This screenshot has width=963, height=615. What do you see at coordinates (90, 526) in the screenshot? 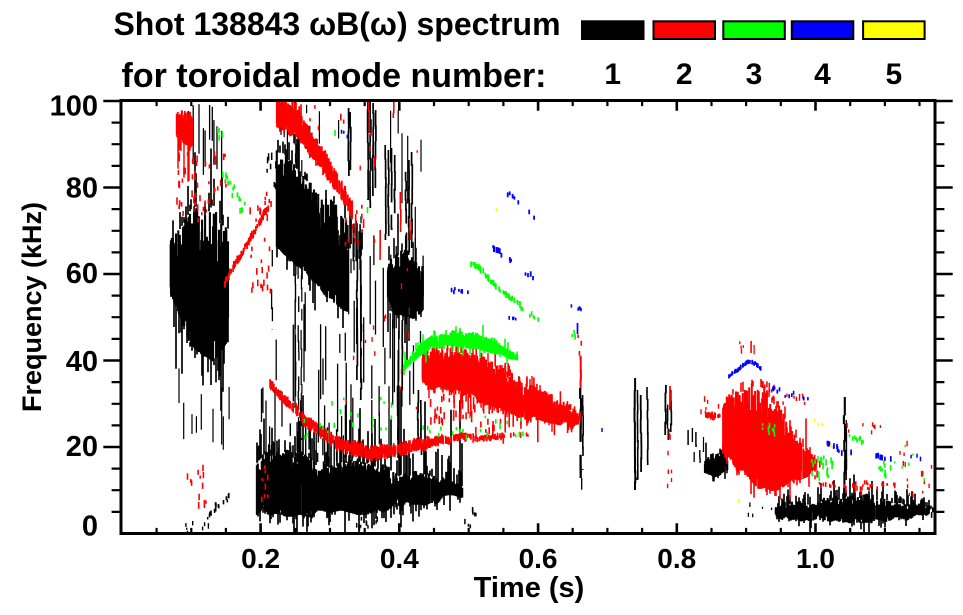
I see `svg-text: 0` at bounding box center [90, 526].